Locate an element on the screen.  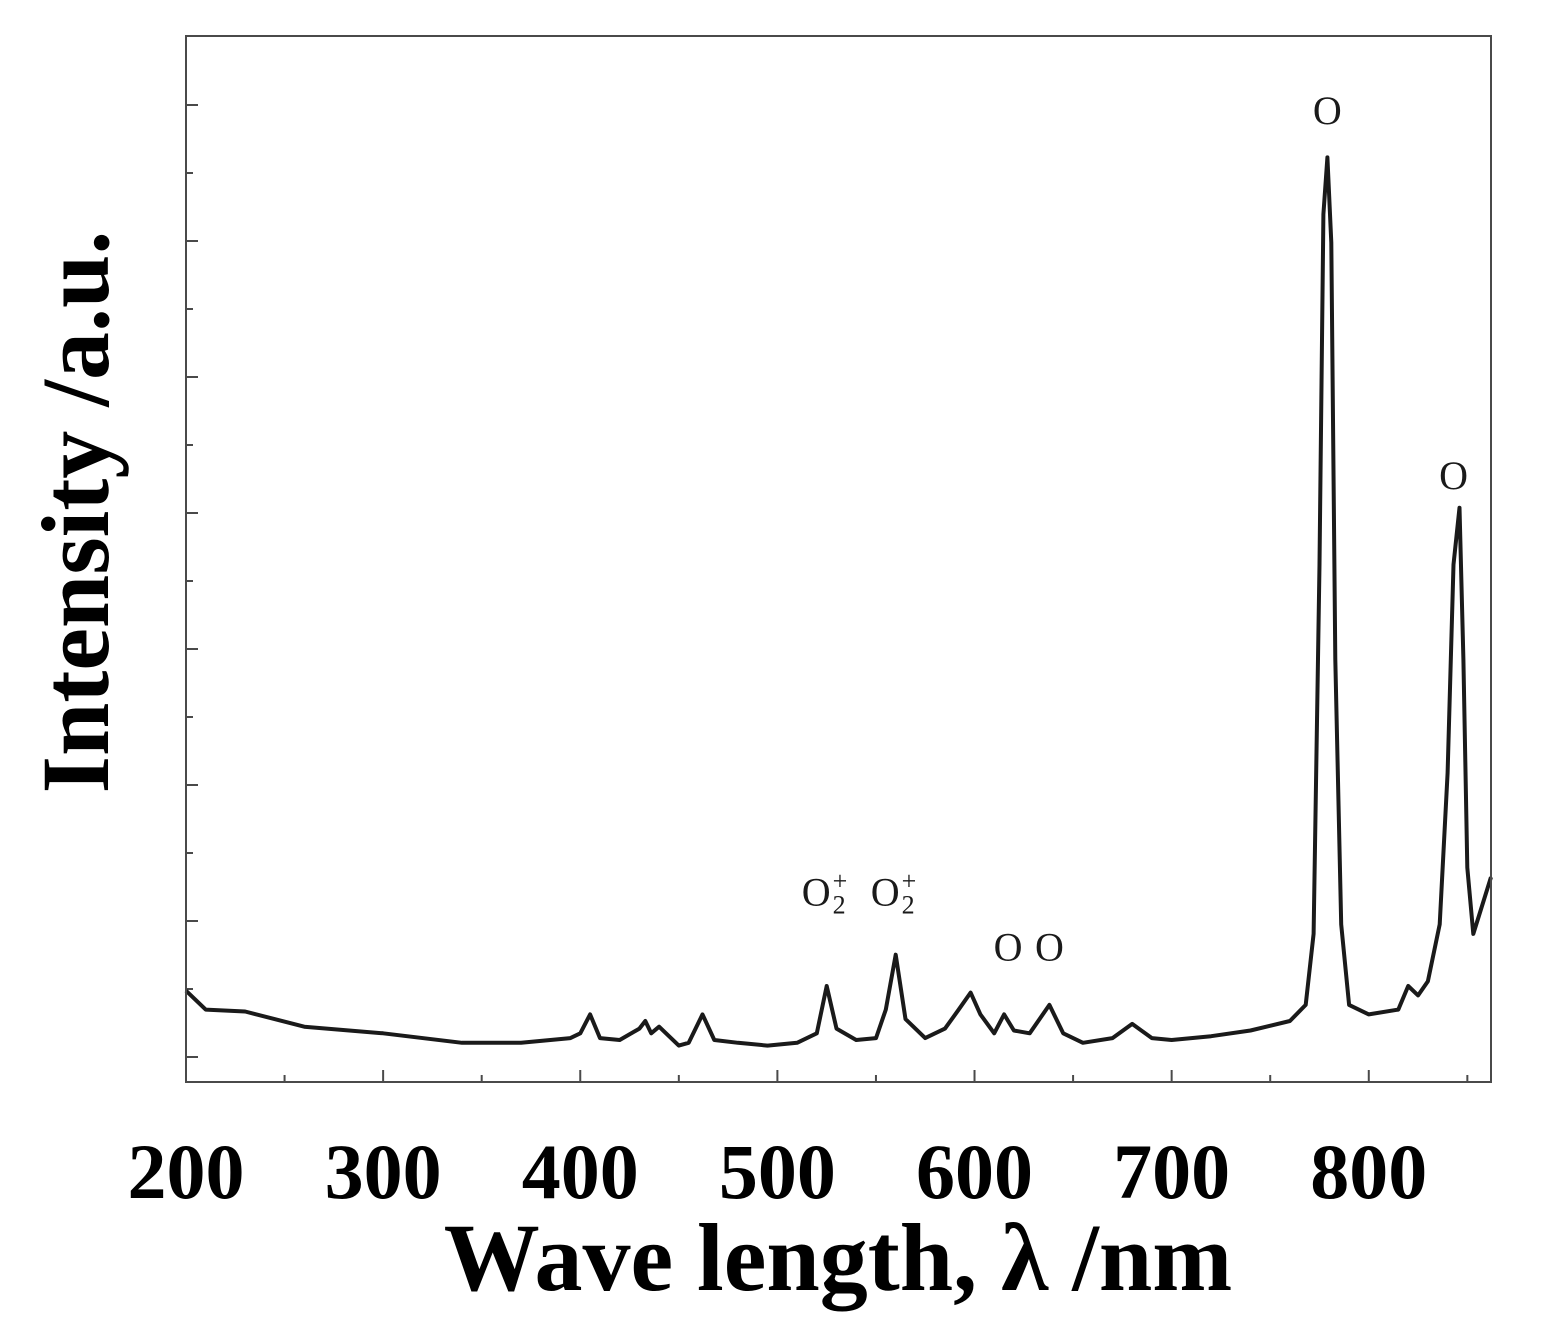
x-tick-label: 600 is located at coordinates (974, 1171).